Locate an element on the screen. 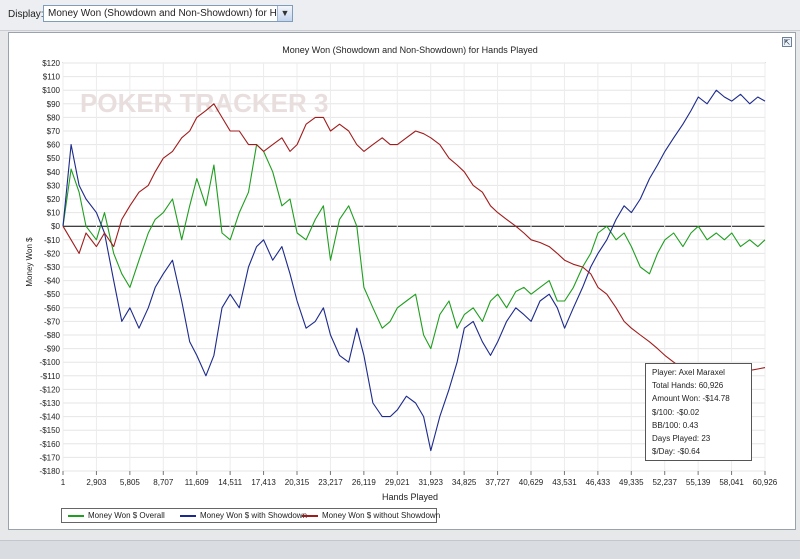  y-tick-label: -$10 is located at coordinates (52, 240).